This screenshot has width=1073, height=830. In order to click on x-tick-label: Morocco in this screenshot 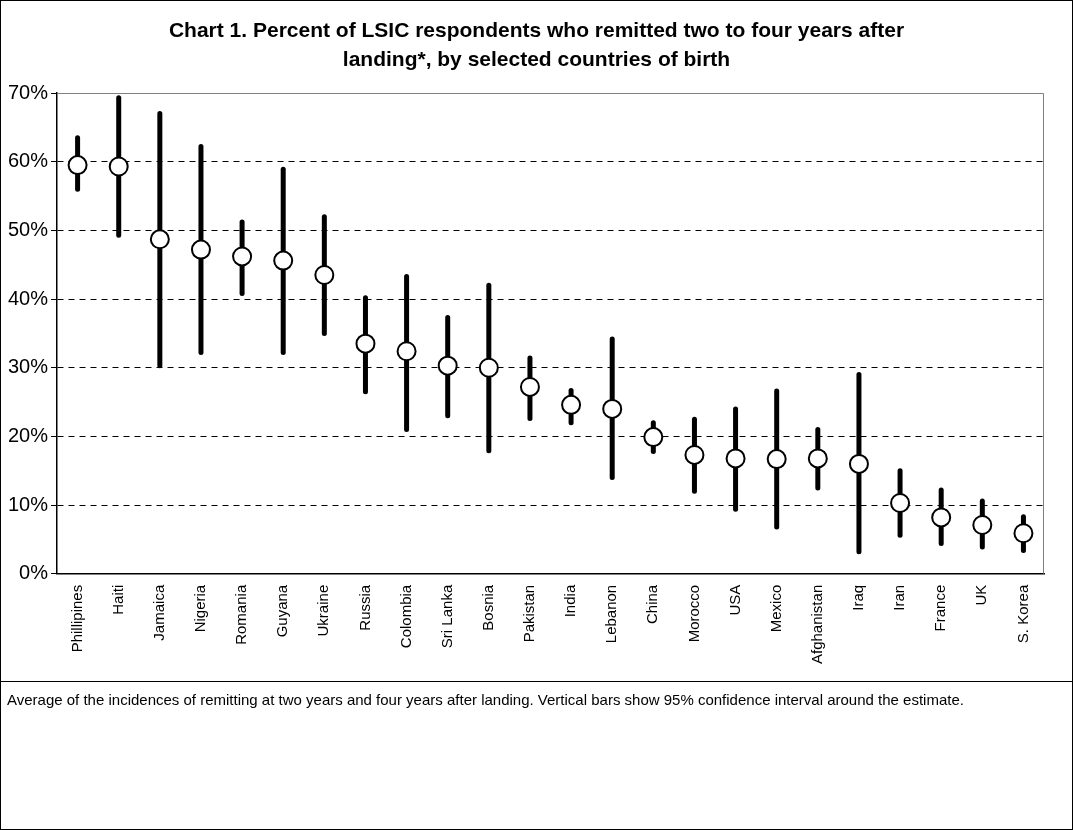, I will do `click(693, 613)`.